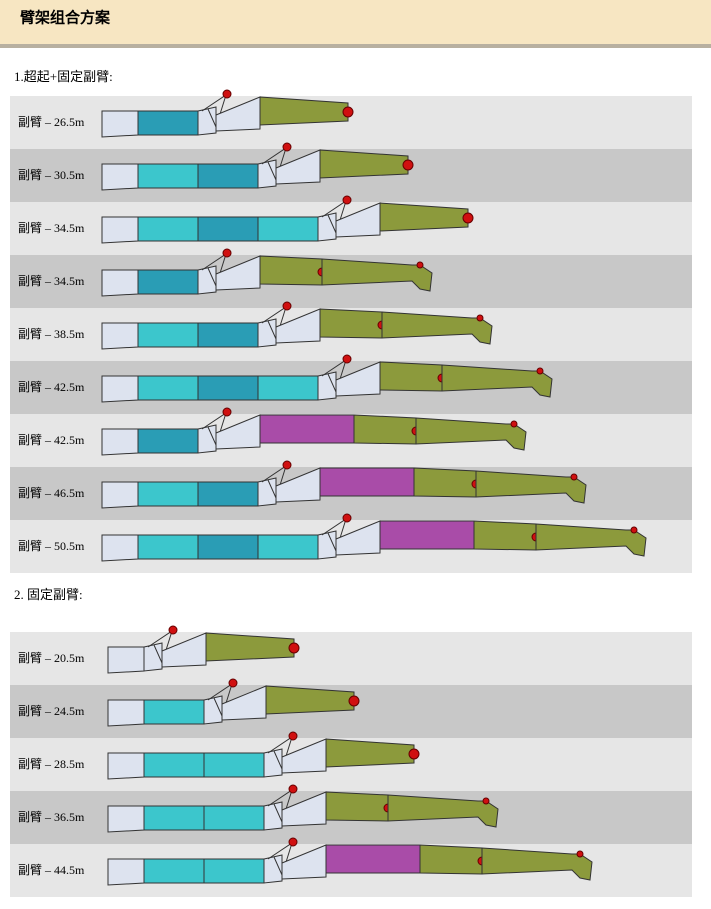 The height and width of the screenshot is (909, 711). I want to click on row-label: 副臂 – 46.5m, so click(51, 493).